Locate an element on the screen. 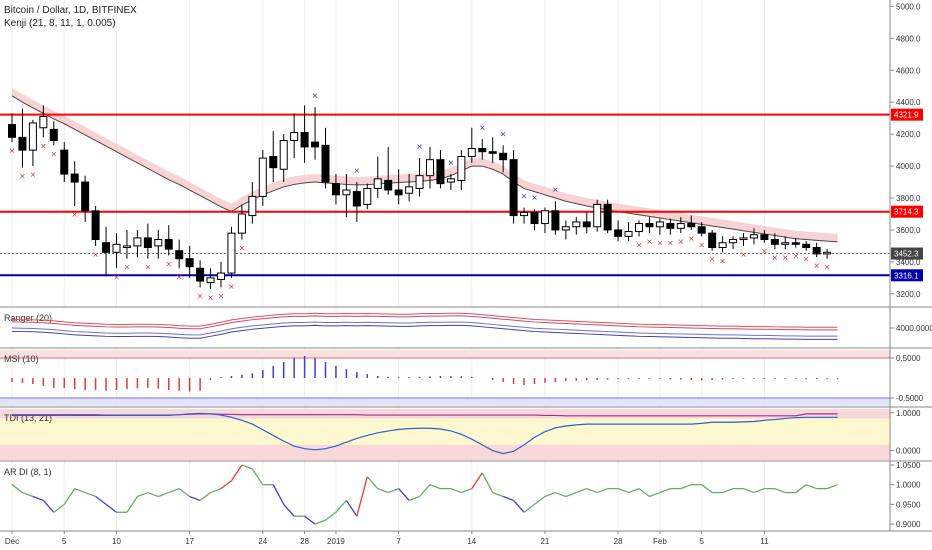 This screenshot has width=932, height=550. level-label-3316.1: 3316.1 is located at coordinates (906, 275).